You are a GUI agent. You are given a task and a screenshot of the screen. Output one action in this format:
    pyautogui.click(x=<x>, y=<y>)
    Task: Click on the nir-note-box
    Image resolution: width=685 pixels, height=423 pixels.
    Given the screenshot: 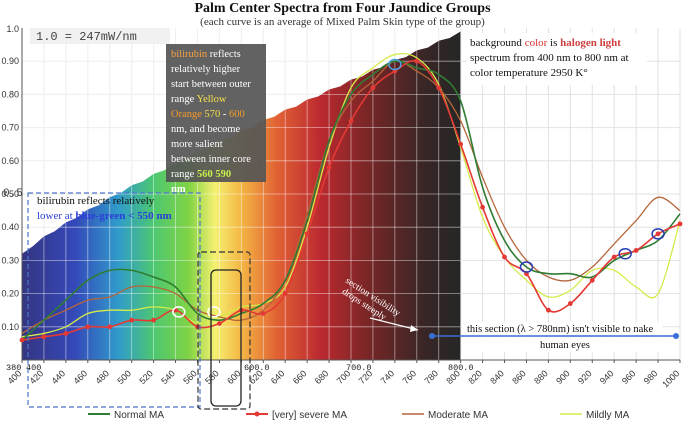 What is the action you would take?
    pyautogui.click(x=562, y=337)
    